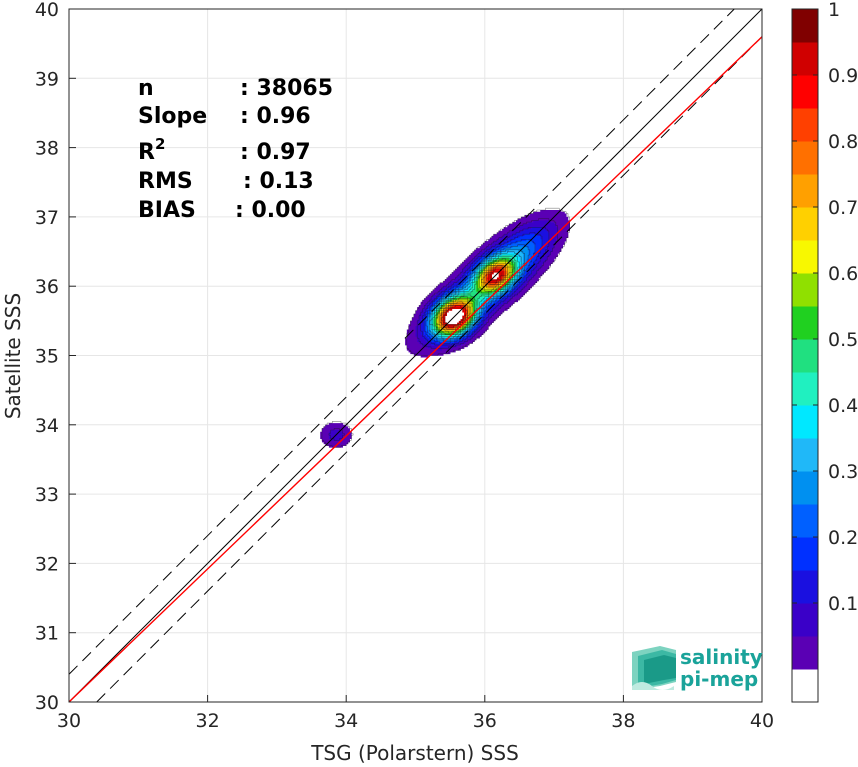 The image size is (858, 767). What do you see at coordinates (47, 634) in the screenshot?
I see `y-tick-label: 31` at bounding box center [47, 634].